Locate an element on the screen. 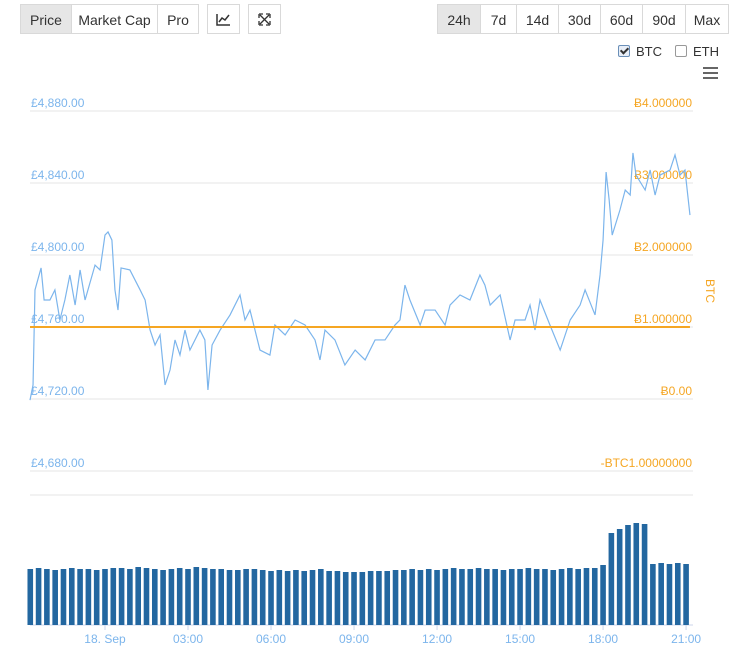 The height and width of the screenshot is (652, 747). x-tick-label: 18:00 is located at coordinates (603, 639).